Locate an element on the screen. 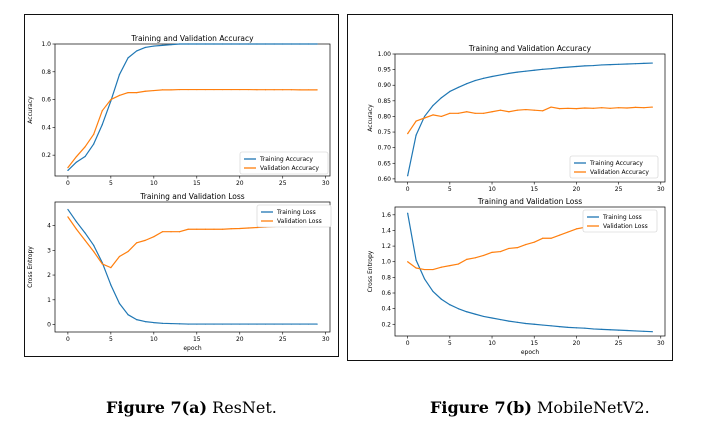 This screenshot has width=706, height=435. mobilenet-accuracy-ytick-label: 0.70 is located at coordinates (385, 148).